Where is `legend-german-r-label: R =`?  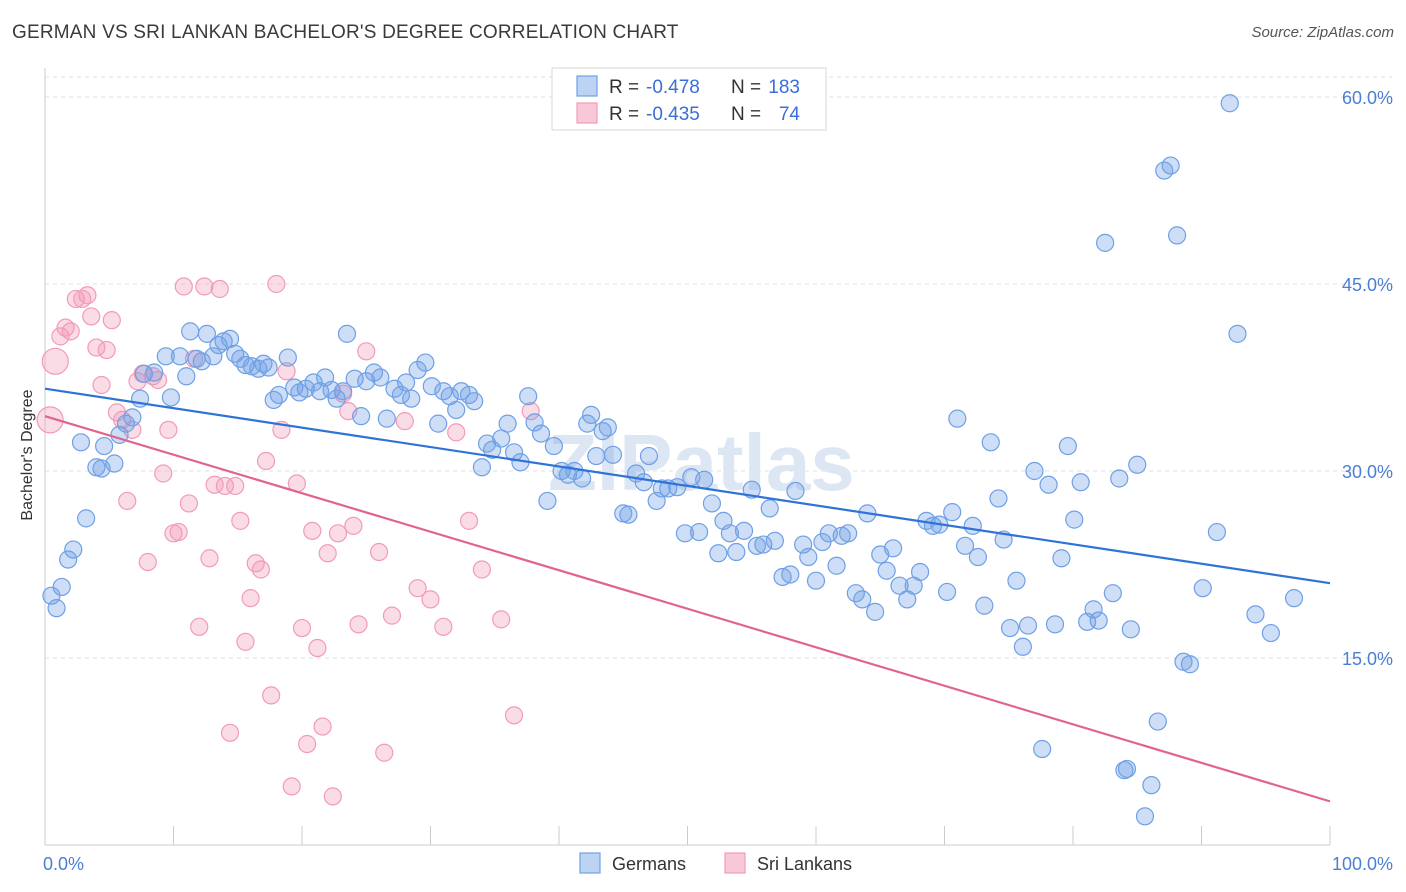 legend-german-r-label: R = is located at coordinates (624, 87).